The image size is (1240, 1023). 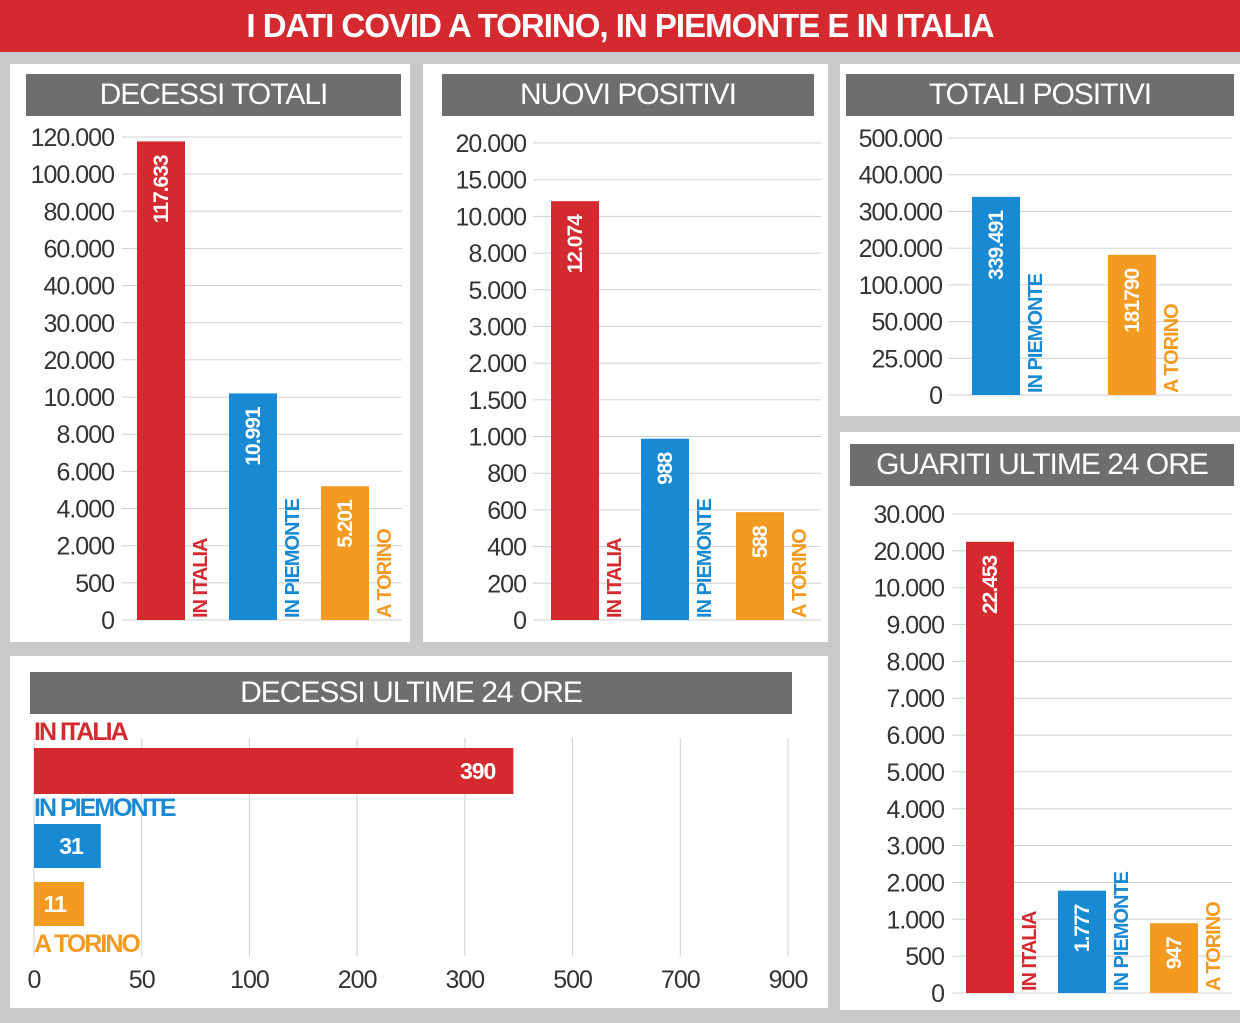 I want to click on x-tick-label: 500, so click(x=572, y=980).